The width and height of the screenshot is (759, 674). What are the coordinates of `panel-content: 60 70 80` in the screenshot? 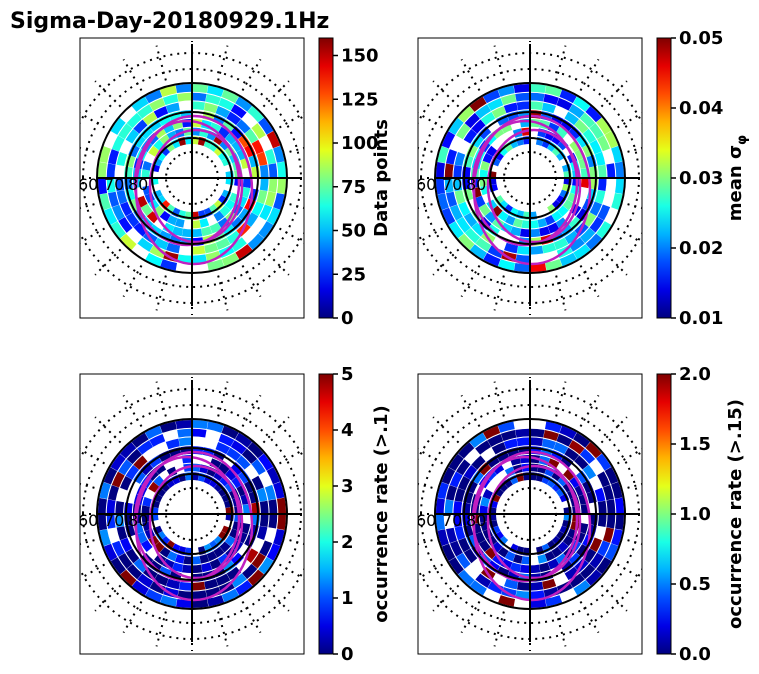 It's located at (530, 514).